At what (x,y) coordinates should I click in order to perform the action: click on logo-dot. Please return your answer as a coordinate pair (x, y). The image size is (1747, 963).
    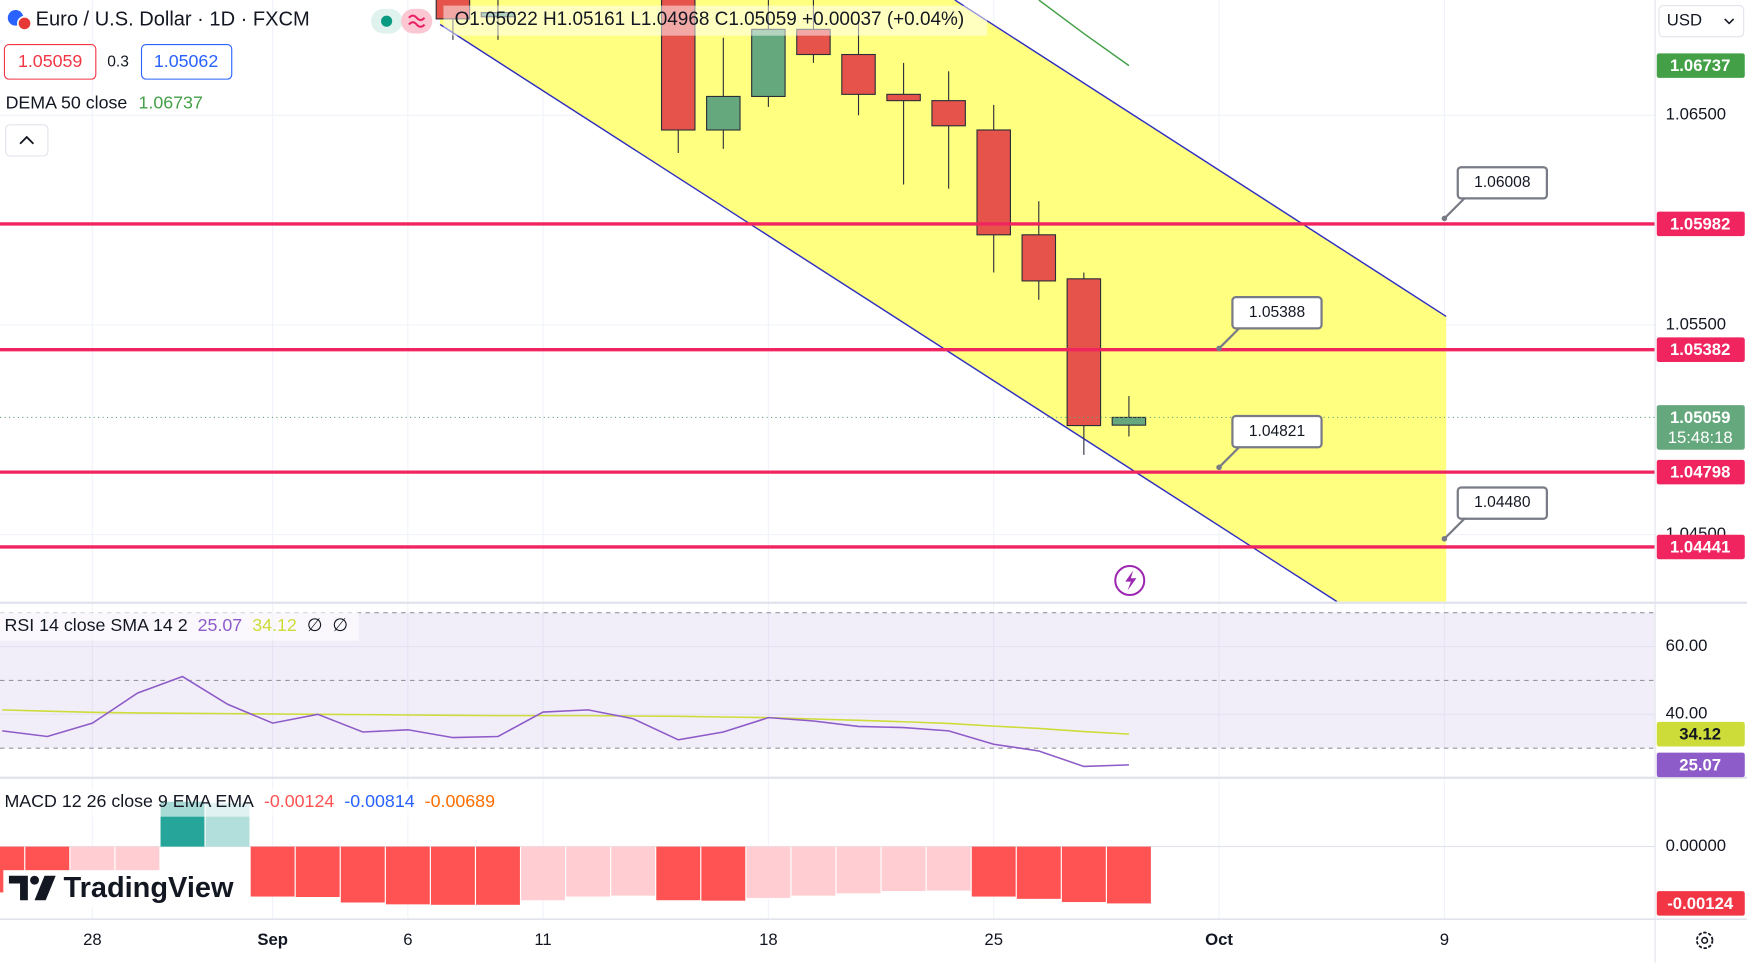
    Looking at the image, I should click on (34, 880).